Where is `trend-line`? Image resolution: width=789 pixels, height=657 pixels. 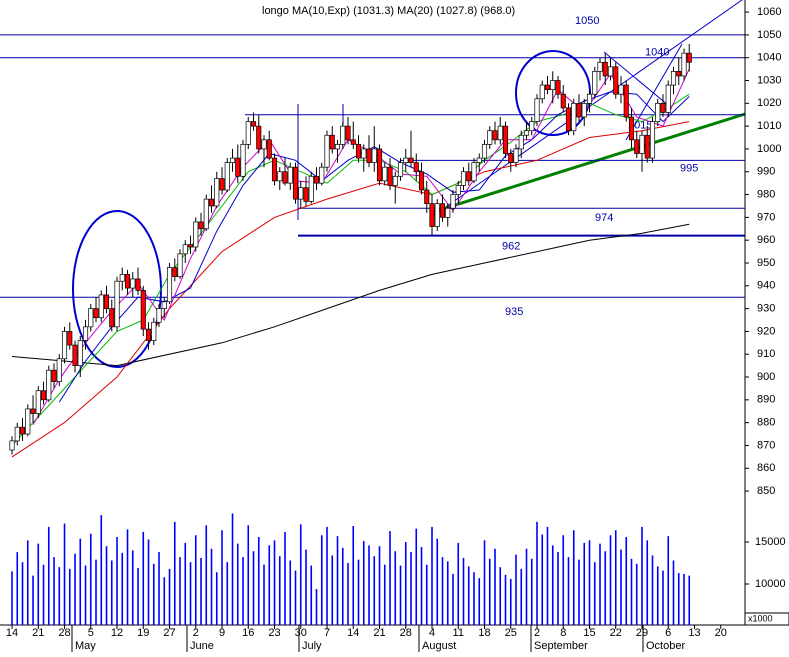
trend-line is located at coordinates (636, 78).